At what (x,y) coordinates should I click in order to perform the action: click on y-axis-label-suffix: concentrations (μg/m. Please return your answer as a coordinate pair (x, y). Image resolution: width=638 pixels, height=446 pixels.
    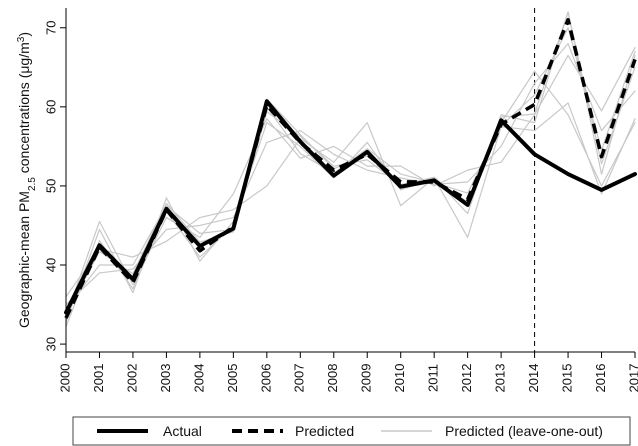
    Looking at the image, I should click on (24, 109).